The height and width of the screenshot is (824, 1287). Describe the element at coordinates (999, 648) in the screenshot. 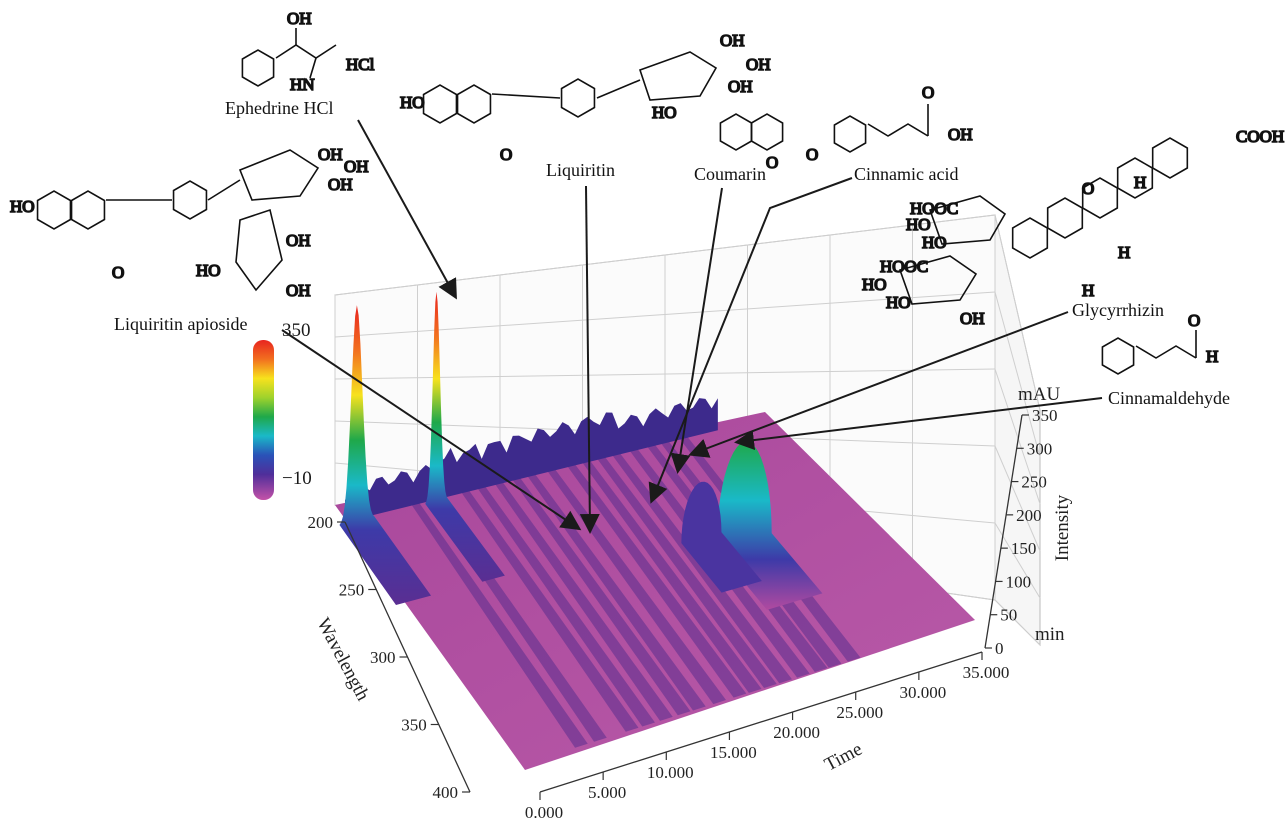

I see `intensity-tick-label: 0` at that location.